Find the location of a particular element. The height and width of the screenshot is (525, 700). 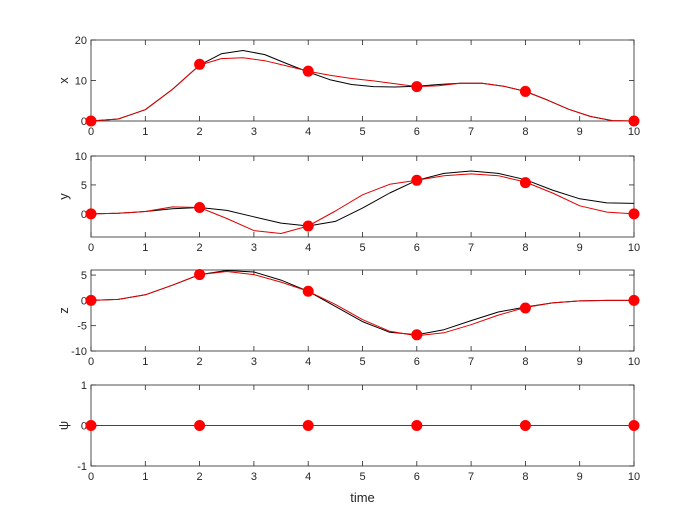

y-axis-label: x is located at coordinates (63, 80).